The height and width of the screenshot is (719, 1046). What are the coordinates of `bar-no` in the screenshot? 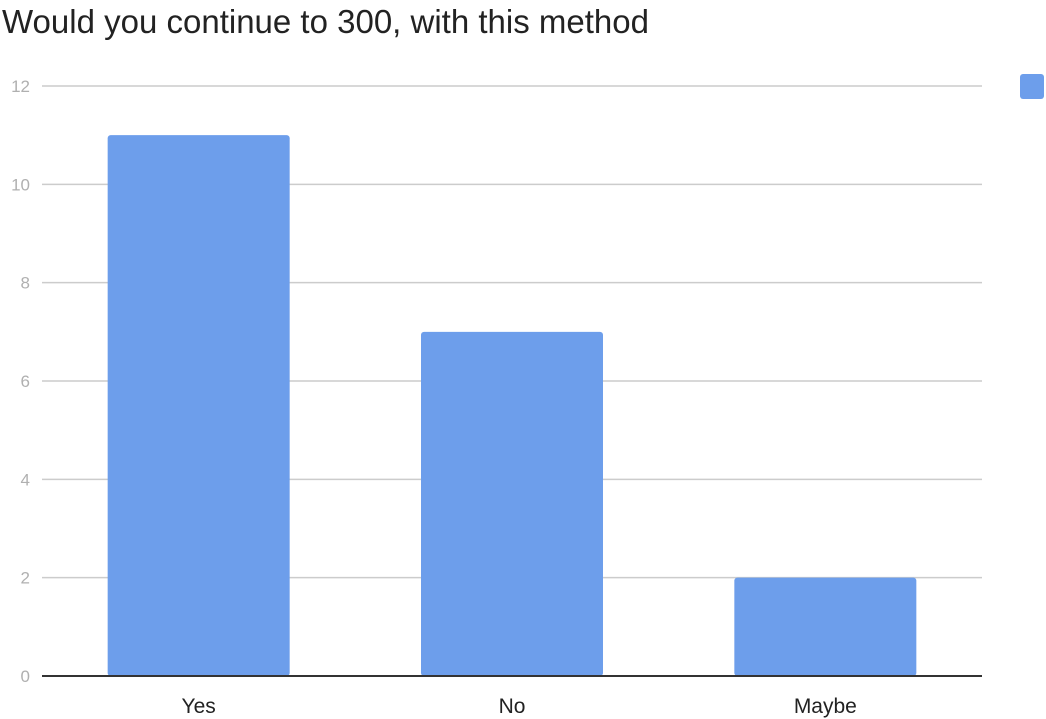 It's located at (512, 503).